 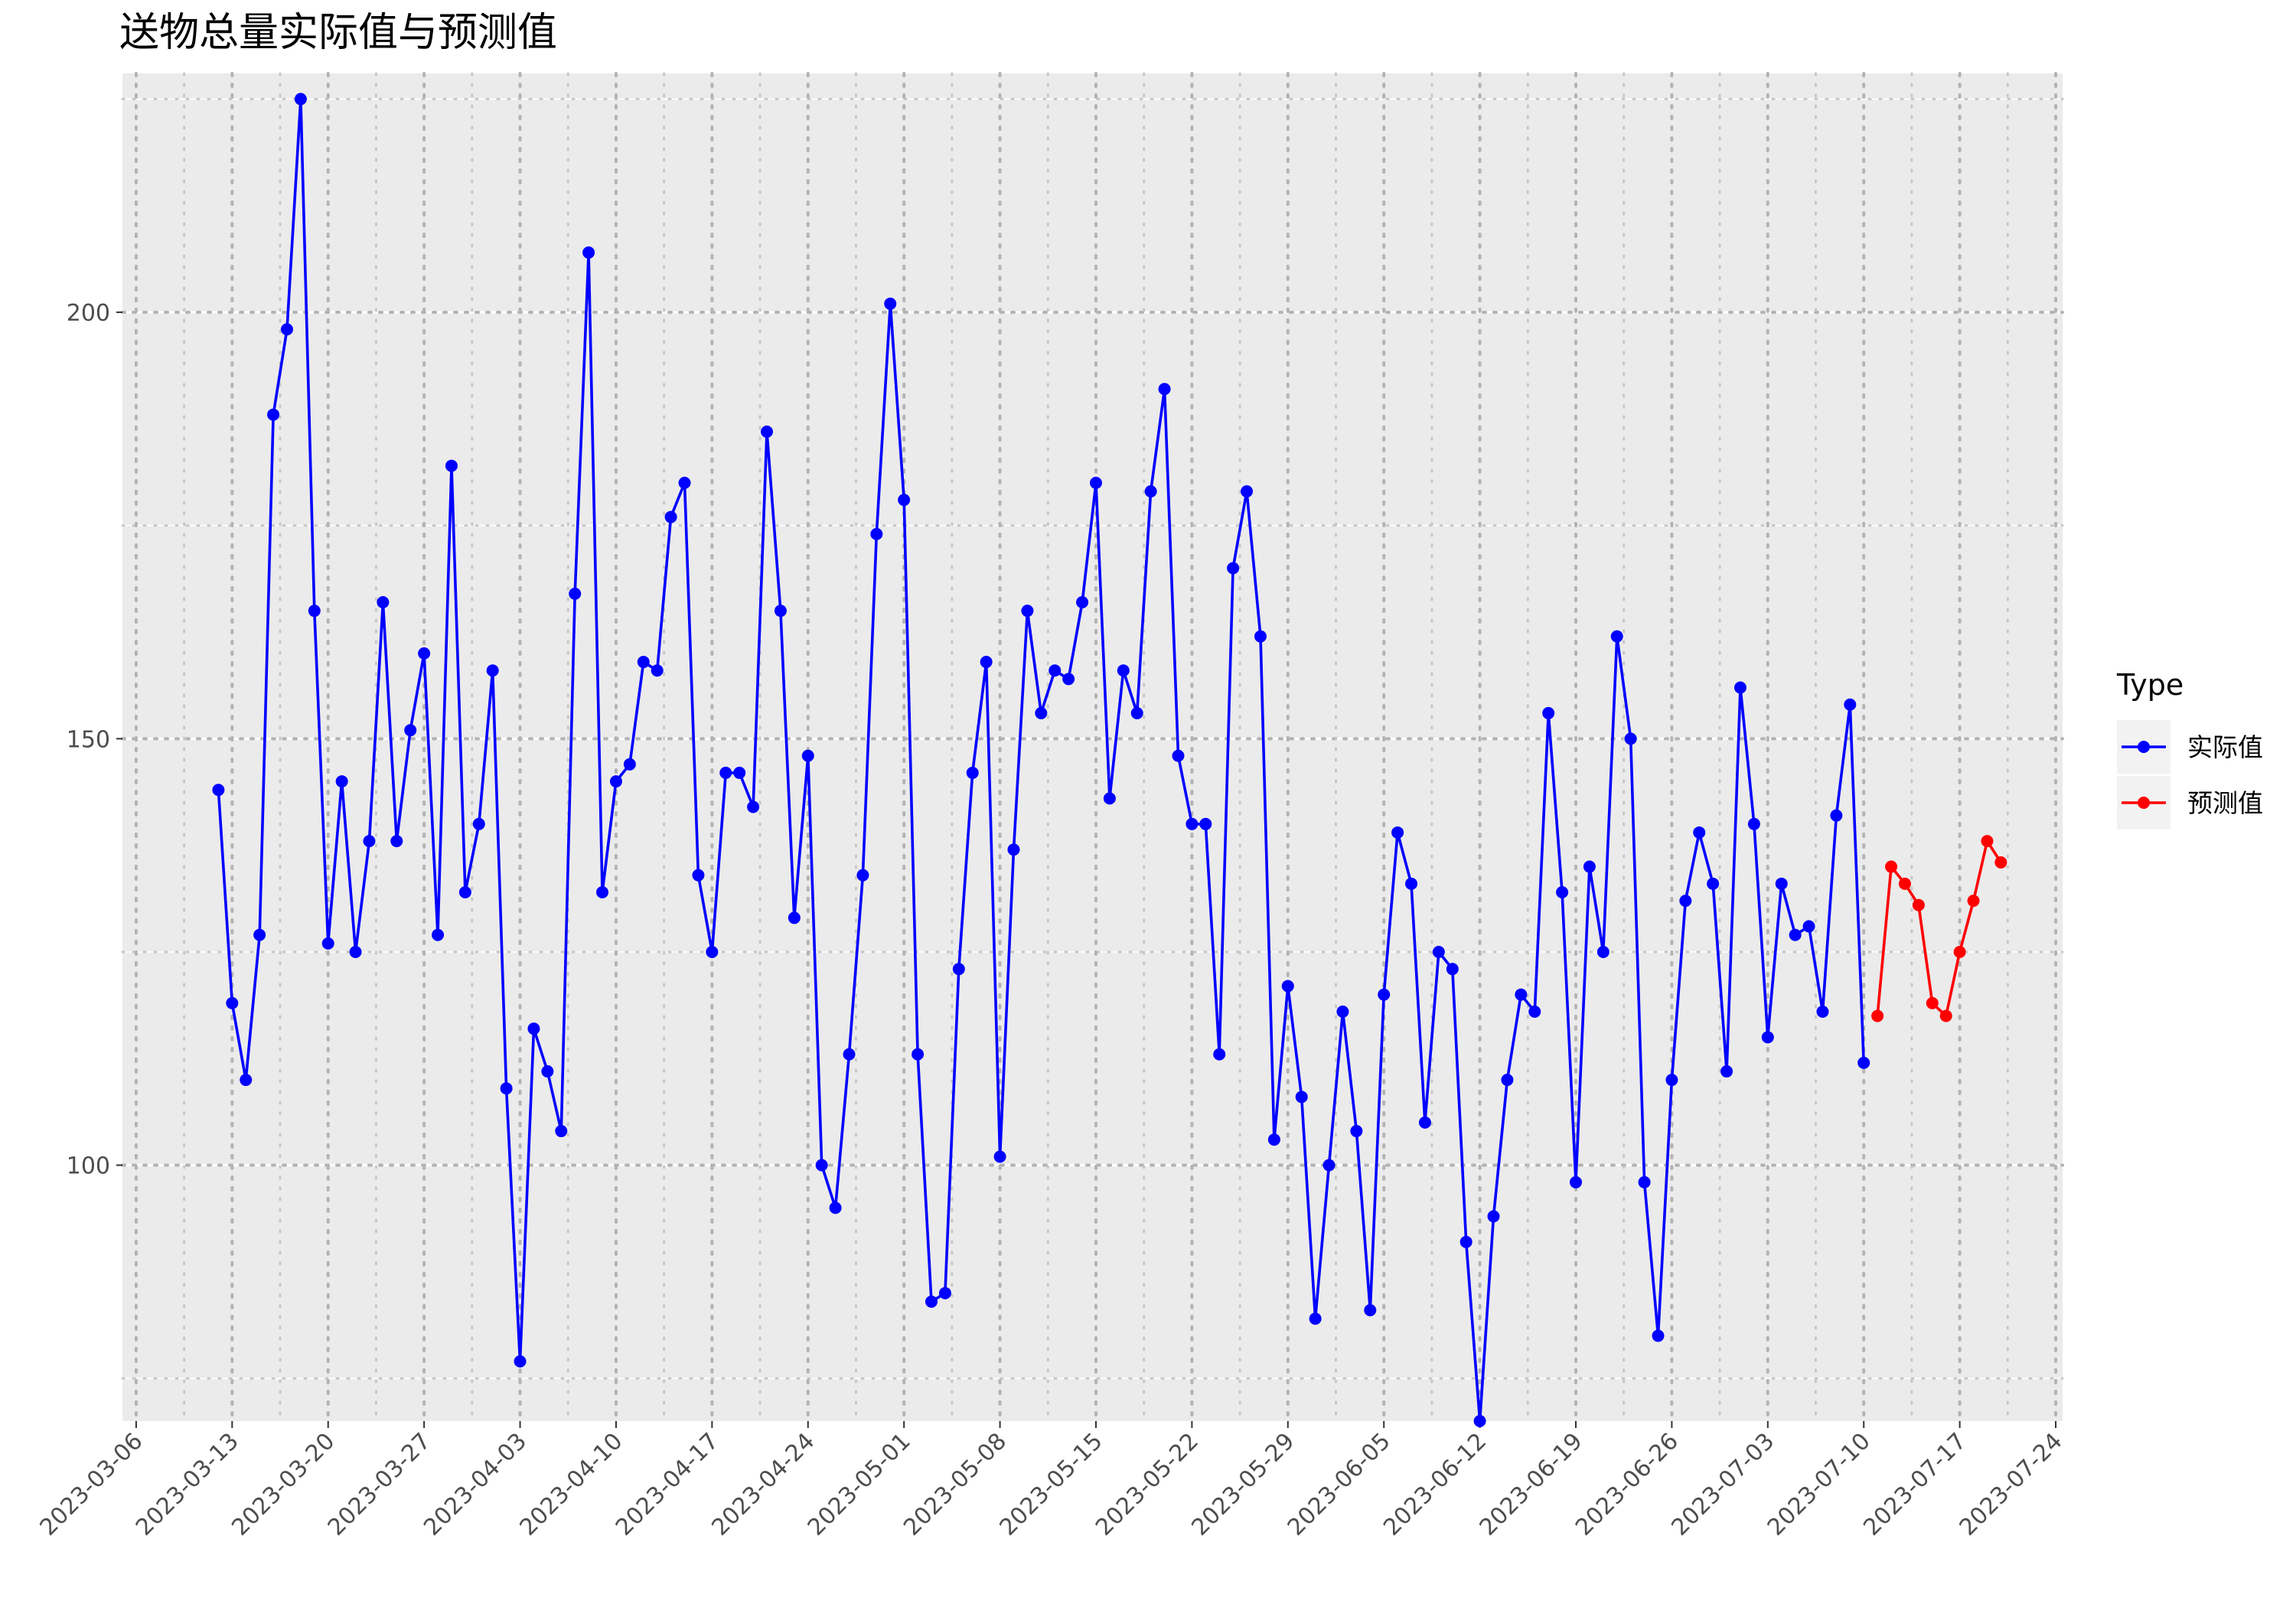 What do you see at coordinates (1051, 1485) in the screenshot?
I see `x-tick-label: 2023-05-15` at bounding box center [1051, 1485].